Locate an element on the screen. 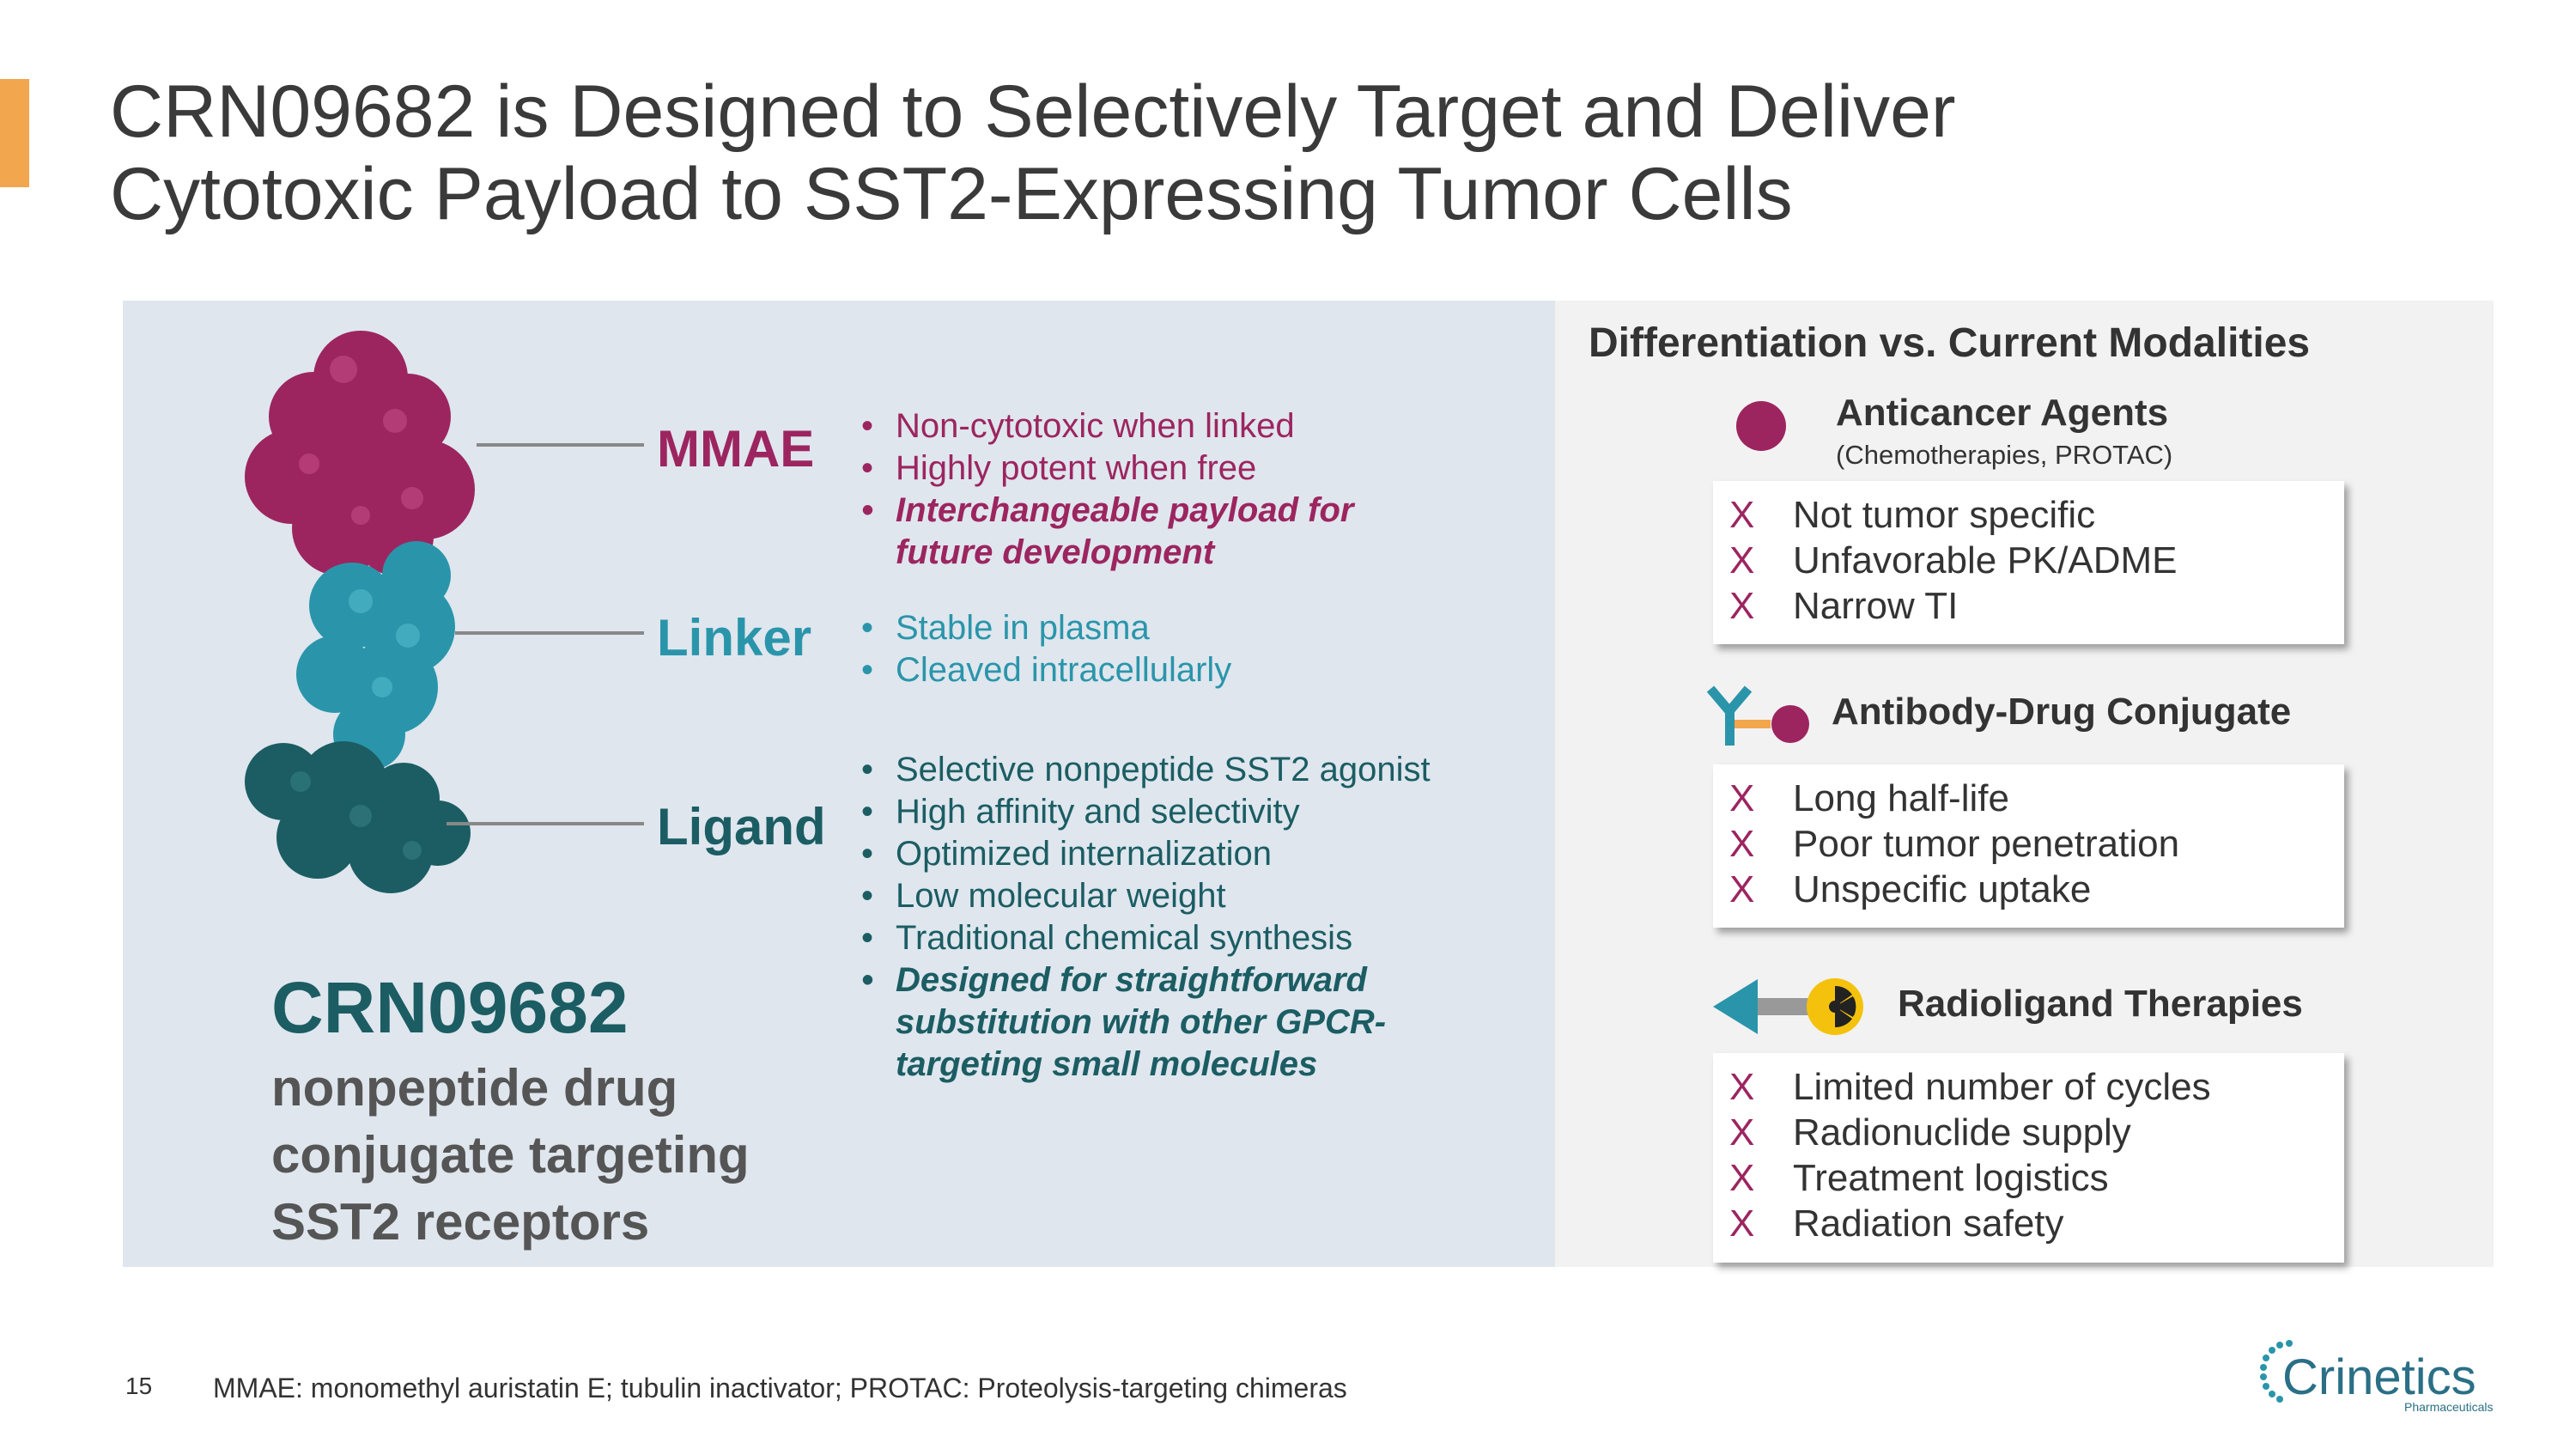  ligand-leader-line is located at coordinates (545, 823).